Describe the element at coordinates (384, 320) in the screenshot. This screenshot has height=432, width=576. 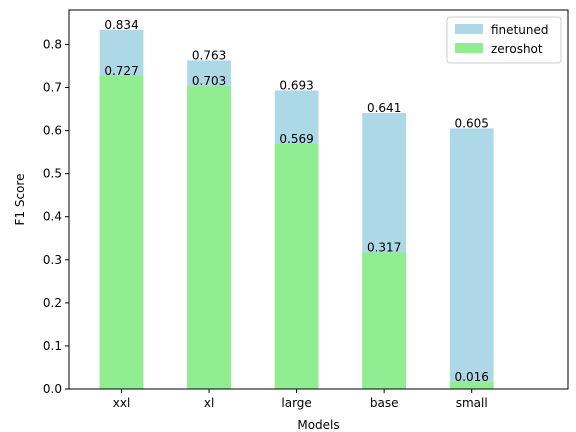
I see `bar-zeroshot-base` at that location.